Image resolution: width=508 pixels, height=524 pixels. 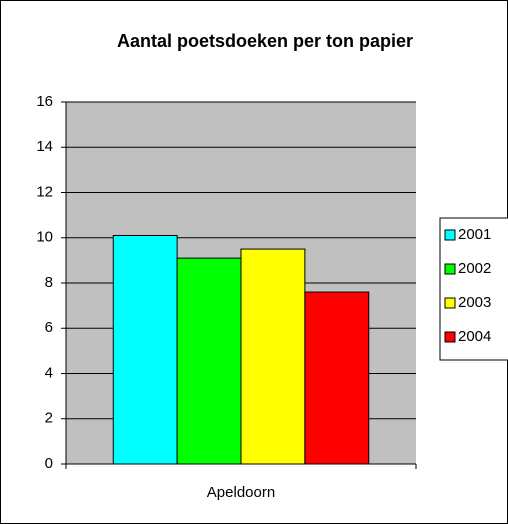 What do you see at coordinates (49, 418) in the screenshot?
I see `y-tick-label: 2` at bounding box center [49, 418].